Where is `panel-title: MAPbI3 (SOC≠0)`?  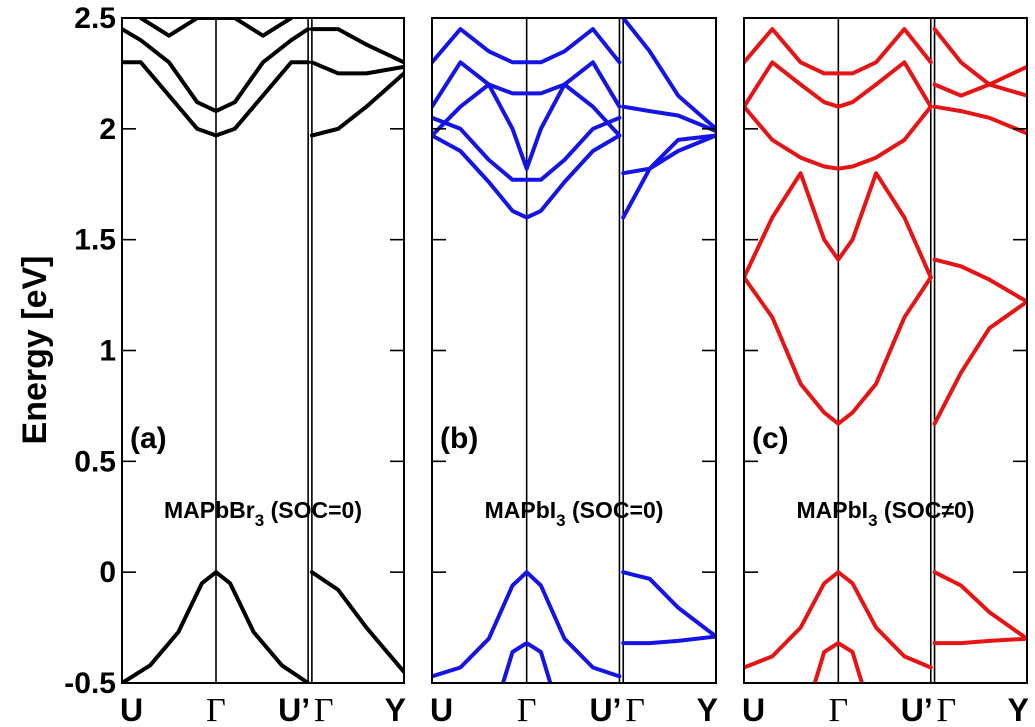
panel-title: MAPbI3 (SOC≠0) is located at coordinates (886, 513).